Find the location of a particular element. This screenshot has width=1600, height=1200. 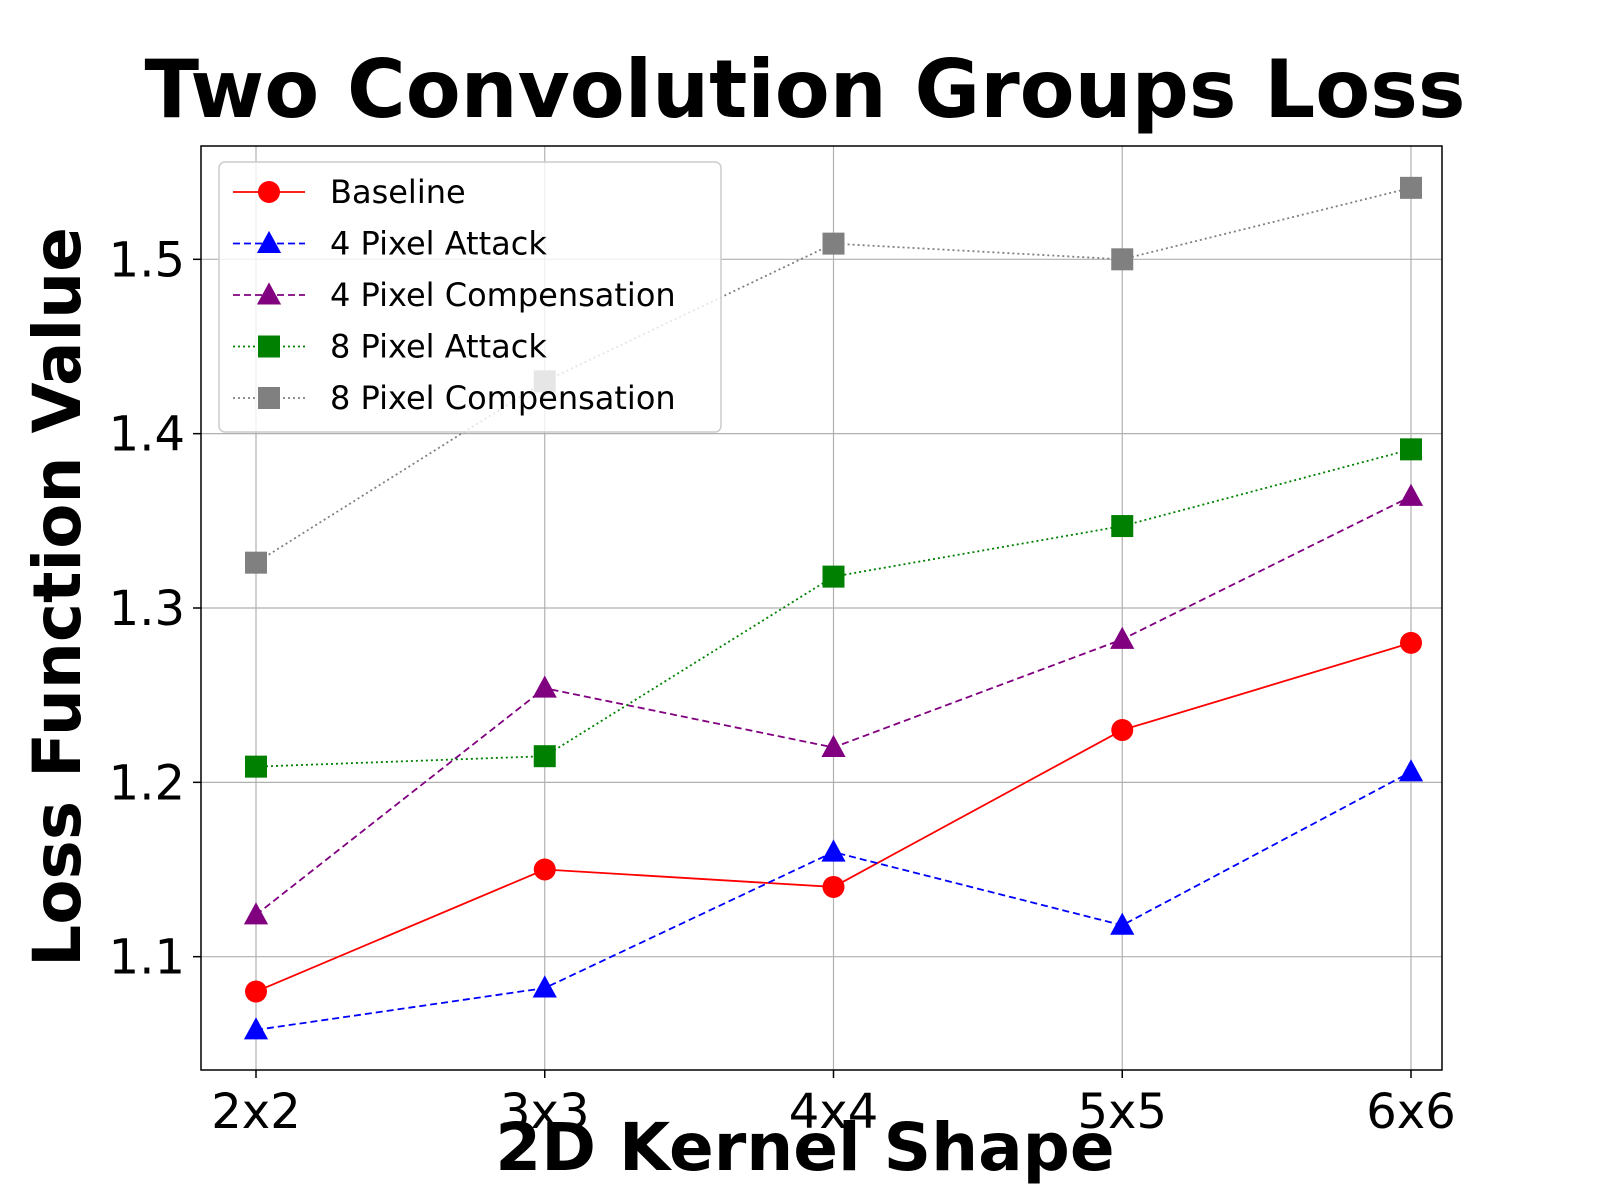

legend-item-8-pixel-attack: 8 Pixel Attack is located at coordinates (390, 347).